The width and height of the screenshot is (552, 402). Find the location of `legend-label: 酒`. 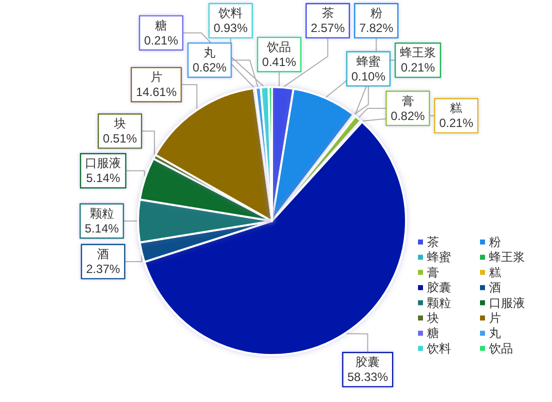

legend-label: 酒 is located at coordinates (495, 287).